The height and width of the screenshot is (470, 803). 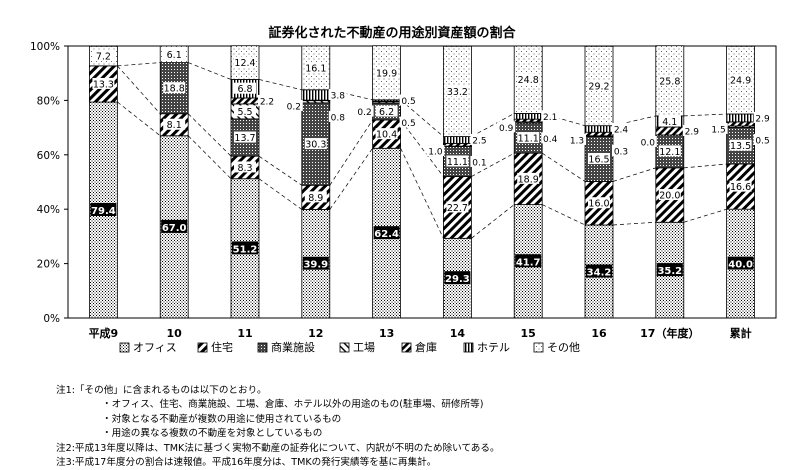 What do you see at coordinates (599, 134) in the screenshot?
I see `bar-segment-倉庫-16` at bounding box center [599, 134].